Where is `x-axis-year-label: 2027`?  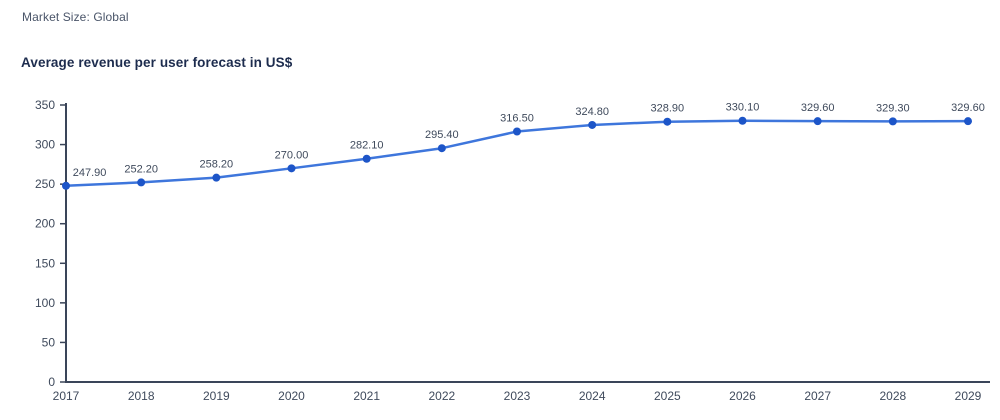 x-axis-year-label: 2027 is located at coordinates (817, 396).